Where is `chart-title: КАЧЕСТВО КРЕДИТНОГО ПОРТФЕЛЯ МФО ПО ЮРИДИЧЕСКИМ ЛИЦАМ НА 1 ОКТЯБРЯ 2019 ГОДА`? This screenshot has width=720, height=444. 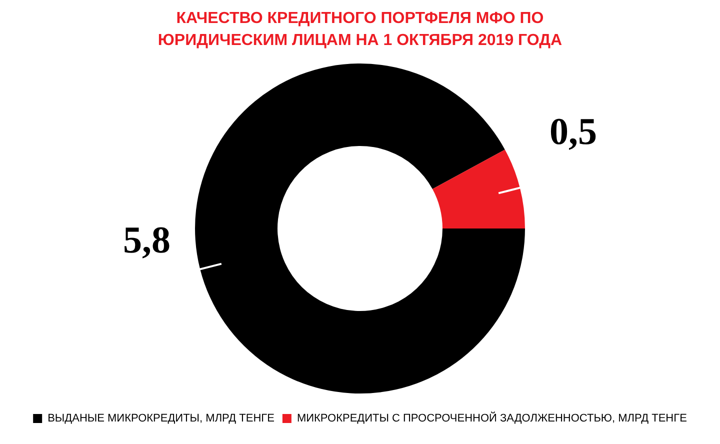 chart-title: КАЧЕСТВО КРЕДИТНОГО ПОРТФЕЛЯ МФО ПО ЮРИДИЧЕСКИМ ЛИЦАМ НА 1 ОКТЯБРЯ 2019 ГОДА is located at coordinates (360, 30).